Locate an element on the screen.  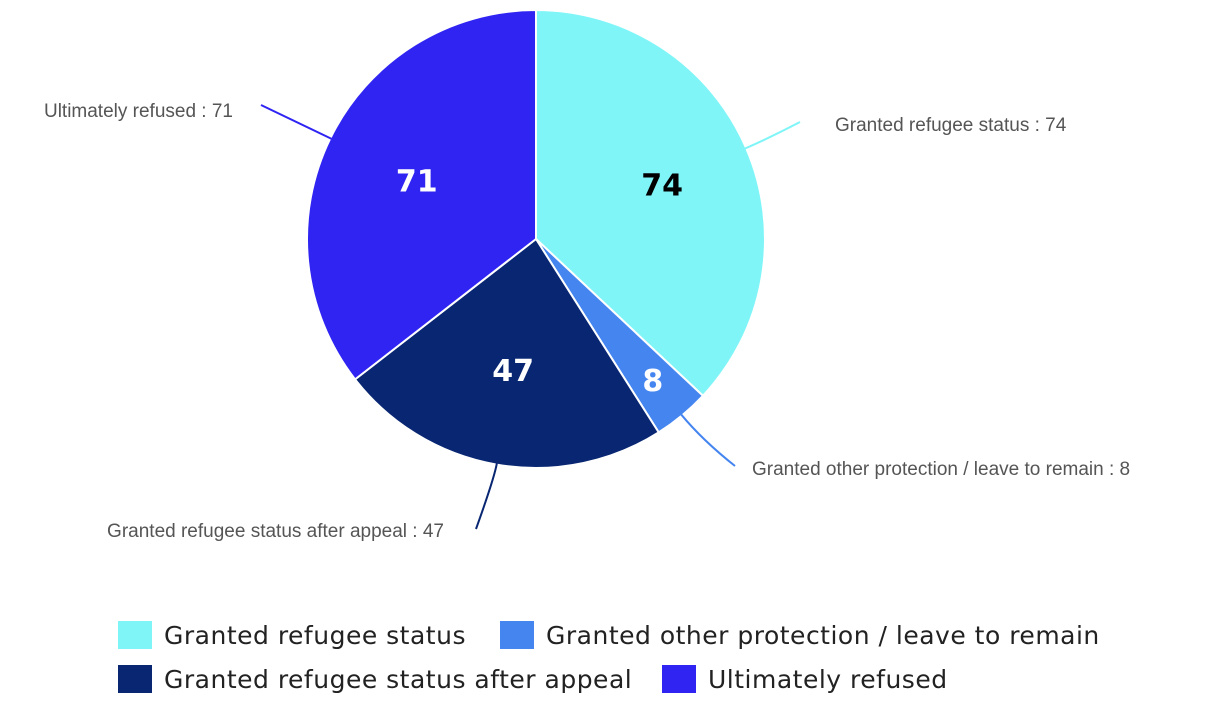
legend-item-granted-after-appeal: Granted refugee status after appeal is located at coordinates (375, 679).